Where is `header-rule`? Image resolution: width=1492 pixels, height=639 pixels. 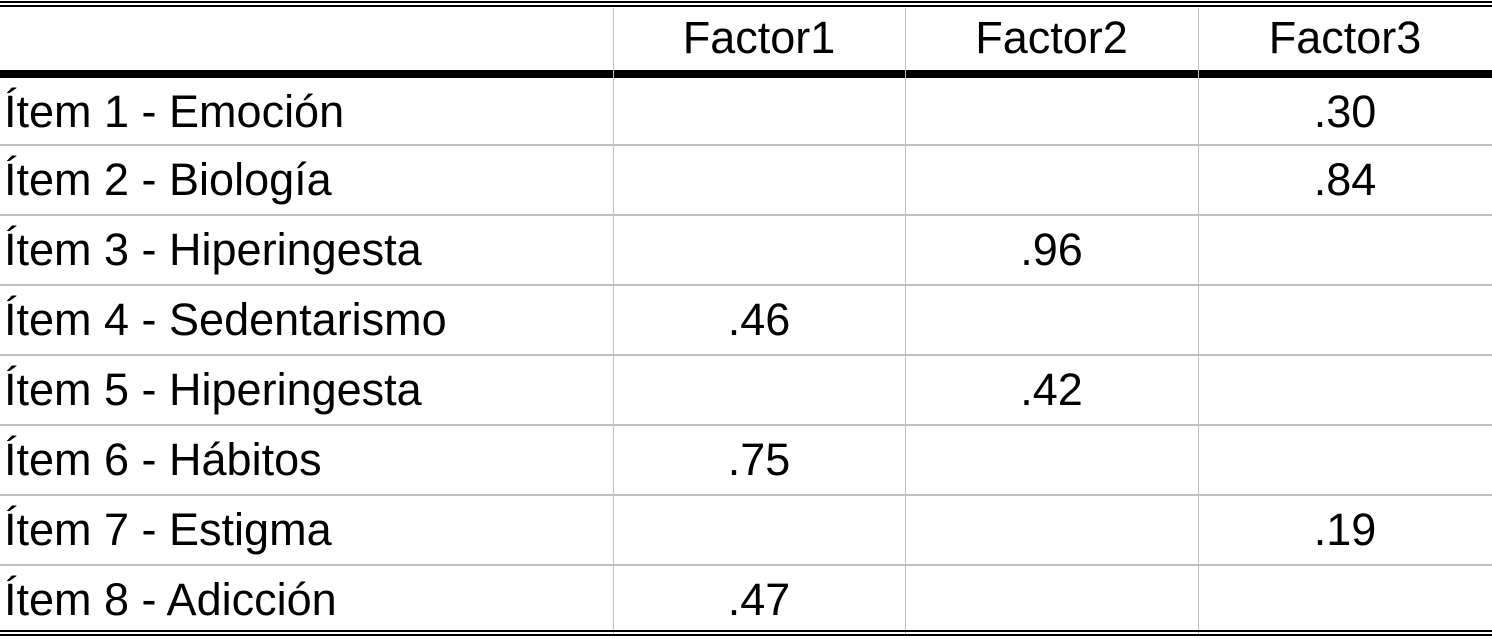 header-rule is located at coordinates (746, 74).